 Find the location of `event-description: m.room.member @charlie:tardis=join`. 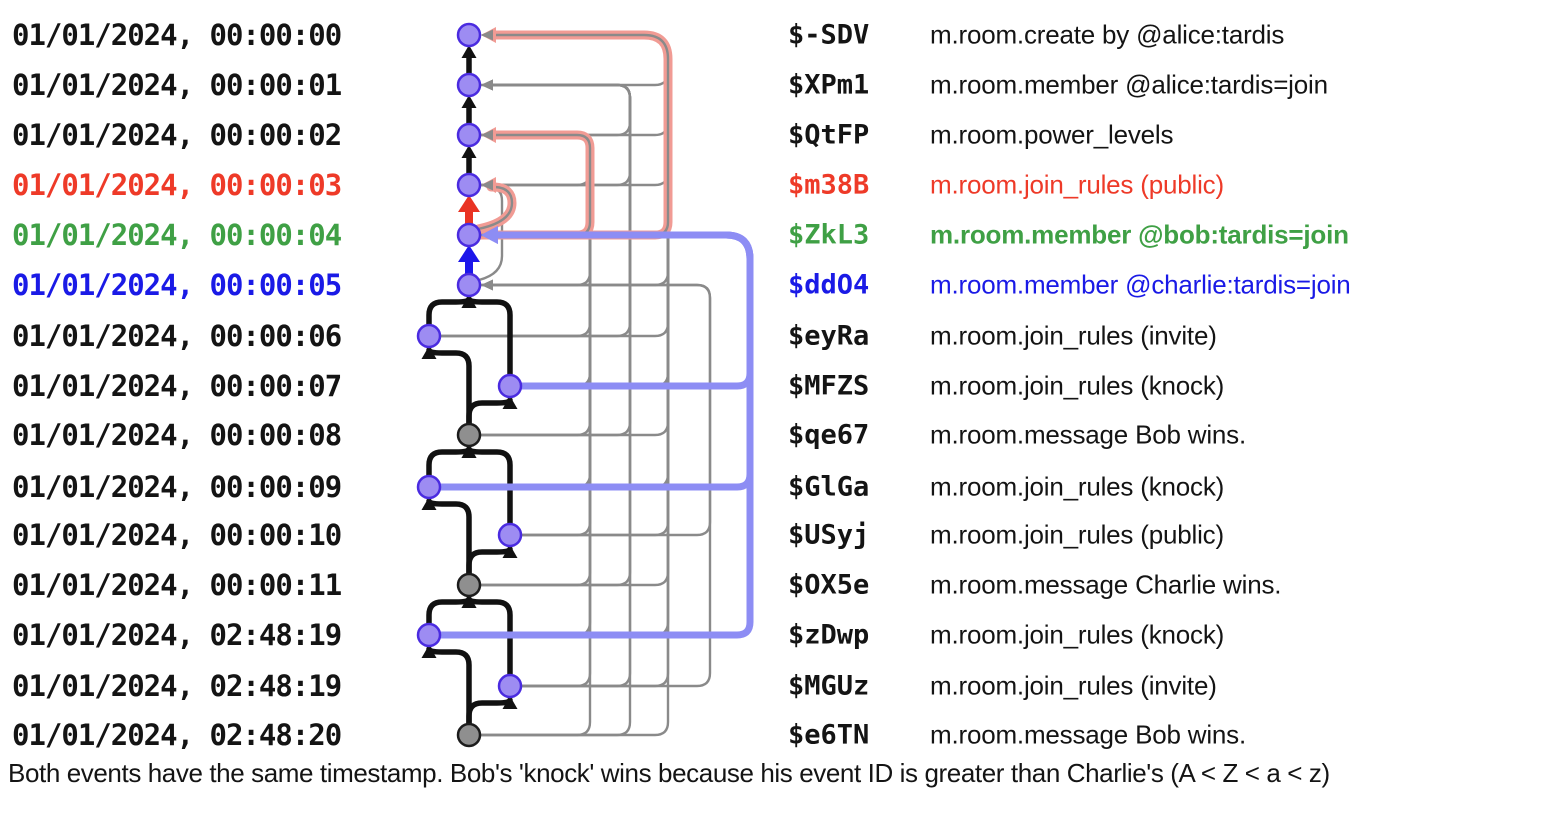

event-description: m.room.member @charlie:tardis=join is located at coordinates (1140, 284).